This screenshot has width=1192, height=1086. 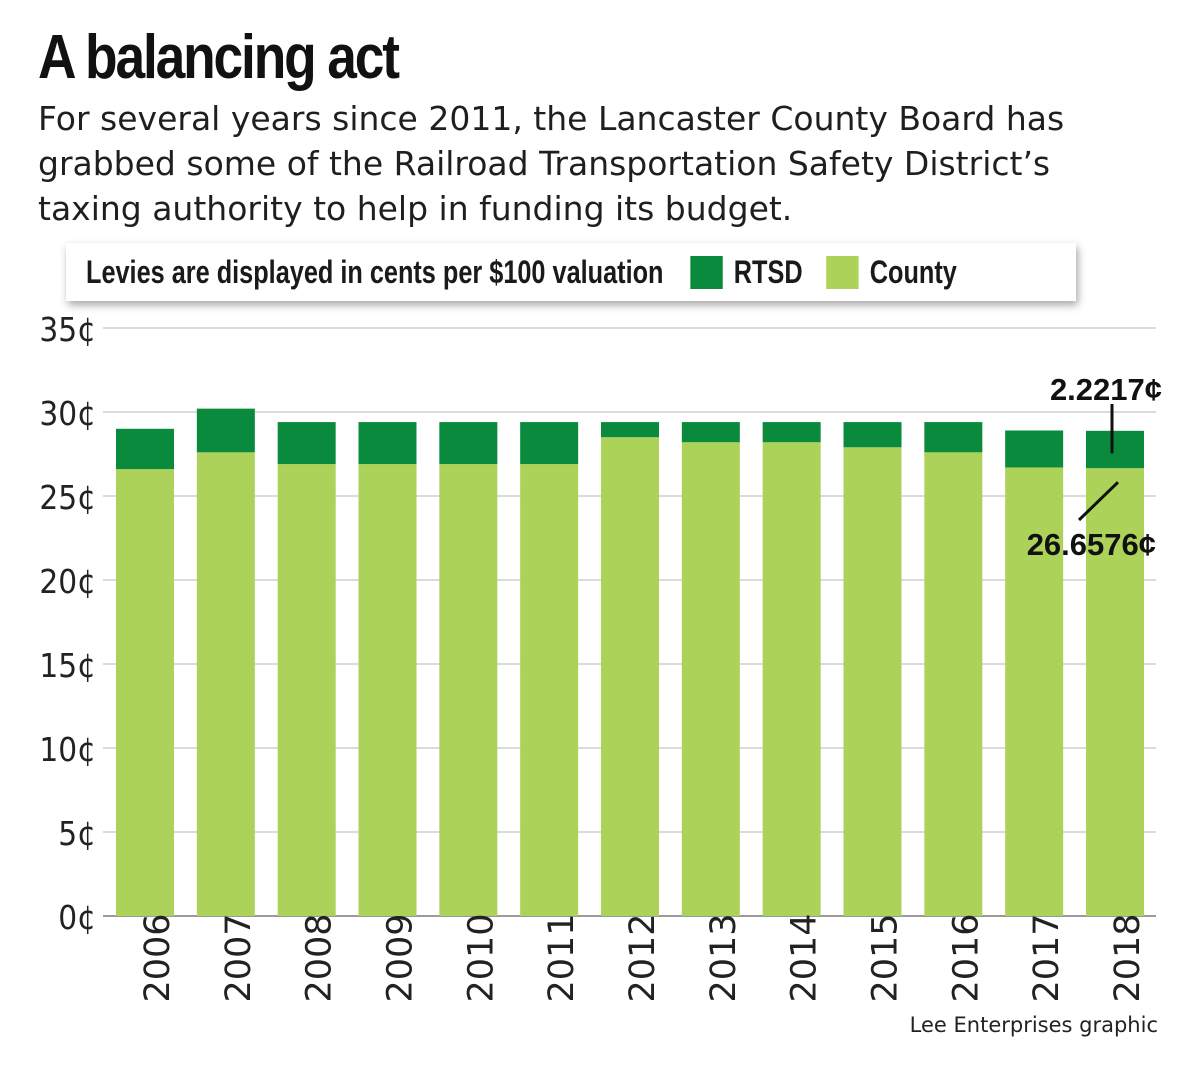 What do you see at coordinates (67, 751) in the screenshot?
I see `y-tick-label: 10¢` at bounding box center [67, 751].